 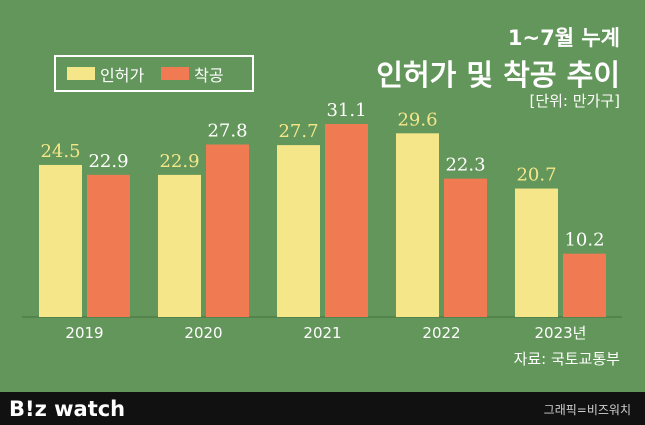 What do you see at coordinates (584, 240) in the screenshot?
I see `data-label-start: 10.2` at bounding box center [584, 240].